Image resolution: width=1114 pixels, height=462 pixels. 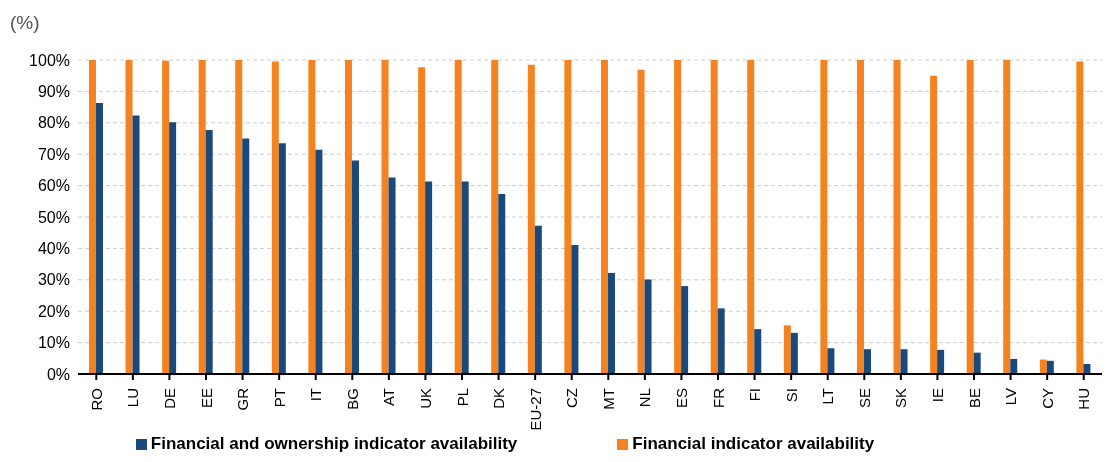 I want to click on x-tick-label: LT, so click(x=828, y=396).